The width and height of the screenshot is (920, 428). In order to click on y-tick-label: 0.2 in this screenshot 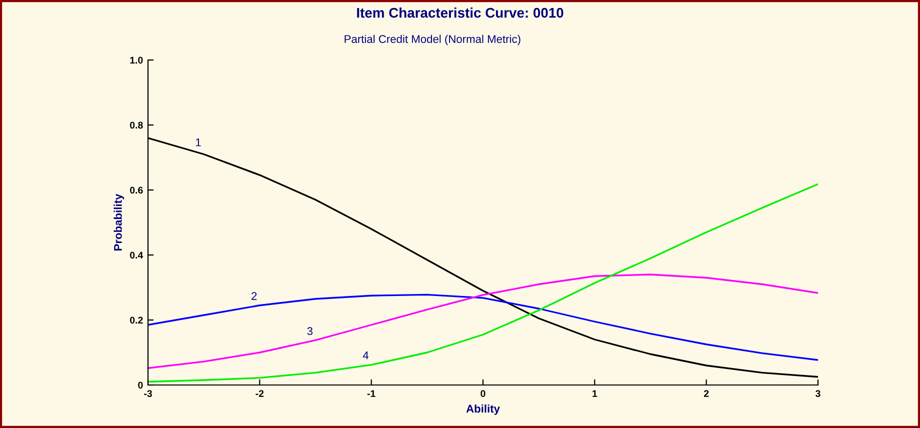, I will do `click(136, 320)`.